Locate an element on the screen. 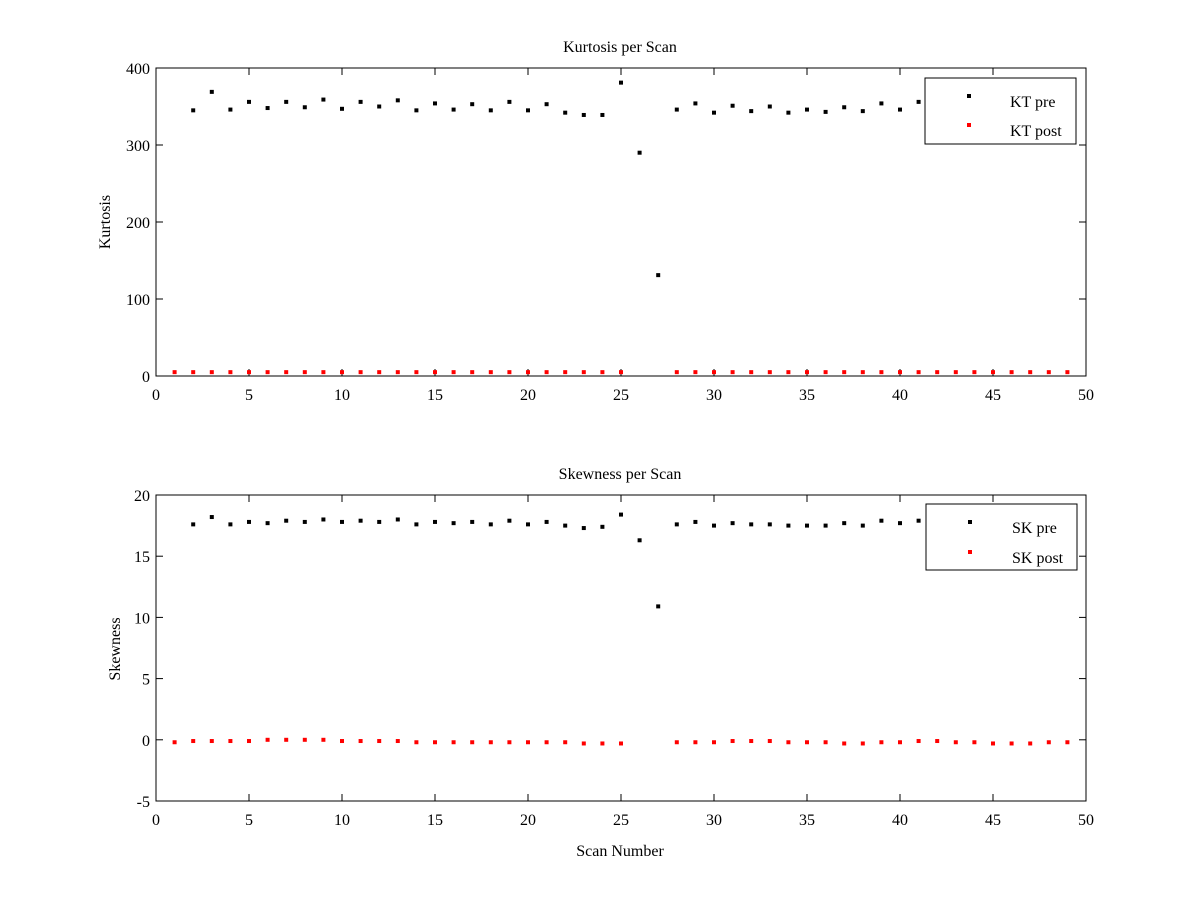 The width and height of the screenshot is (1200, 900). skewness-x-tick-label: 5 is located at coordinates (249, 820).